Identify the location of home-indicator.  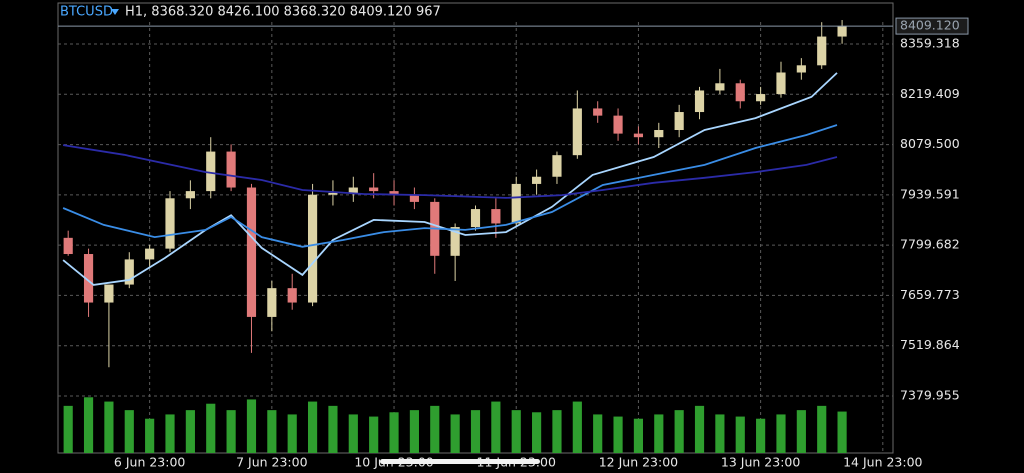
(460, 461).